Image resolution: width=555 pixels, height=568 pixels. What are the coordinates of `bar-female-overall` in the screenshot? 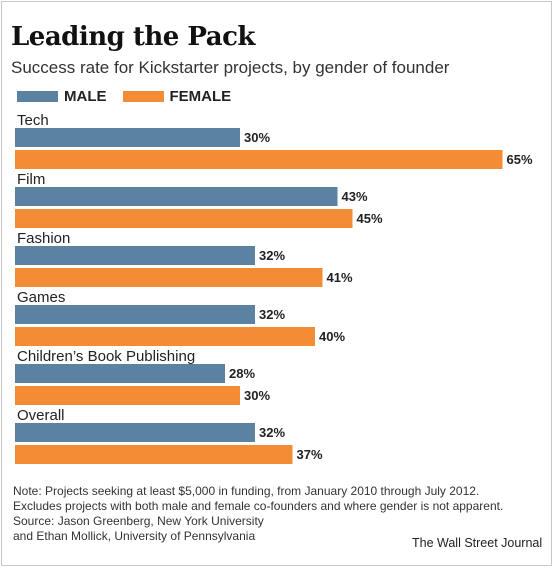 It's located at (154, 454).